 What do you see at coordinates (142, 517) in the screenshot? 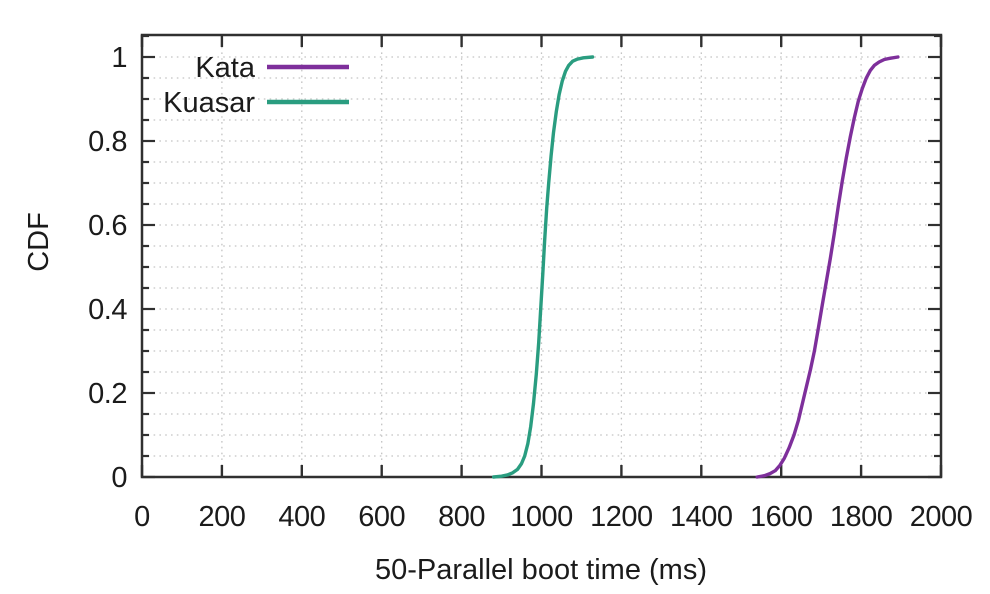
I see `x-tick-label: 0` at bounding box center [142, 517].